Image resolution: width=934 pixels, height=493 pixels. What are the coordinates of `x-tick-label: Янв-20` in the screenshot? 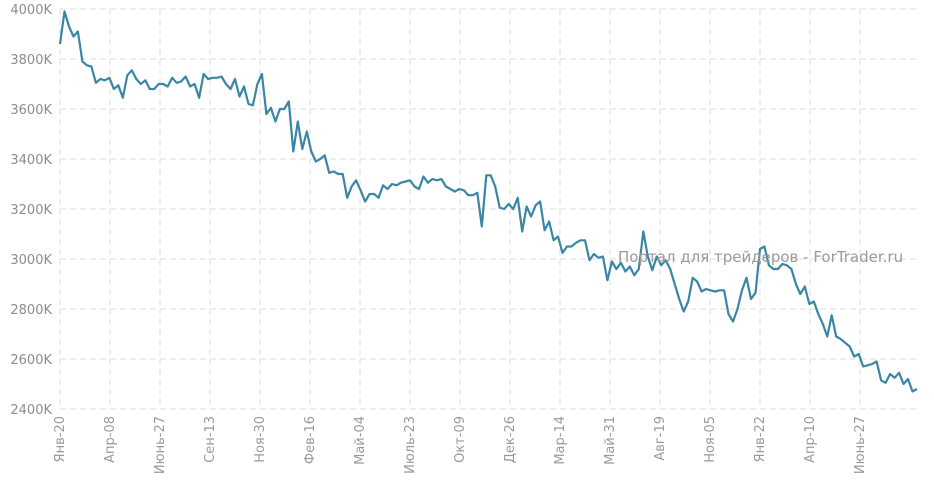 It's located at (60, 439).